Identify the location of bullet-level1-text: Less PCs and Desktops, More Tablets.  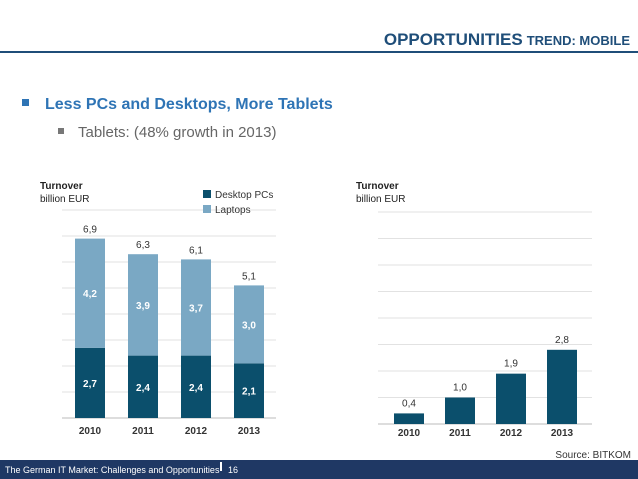
(189, 104).